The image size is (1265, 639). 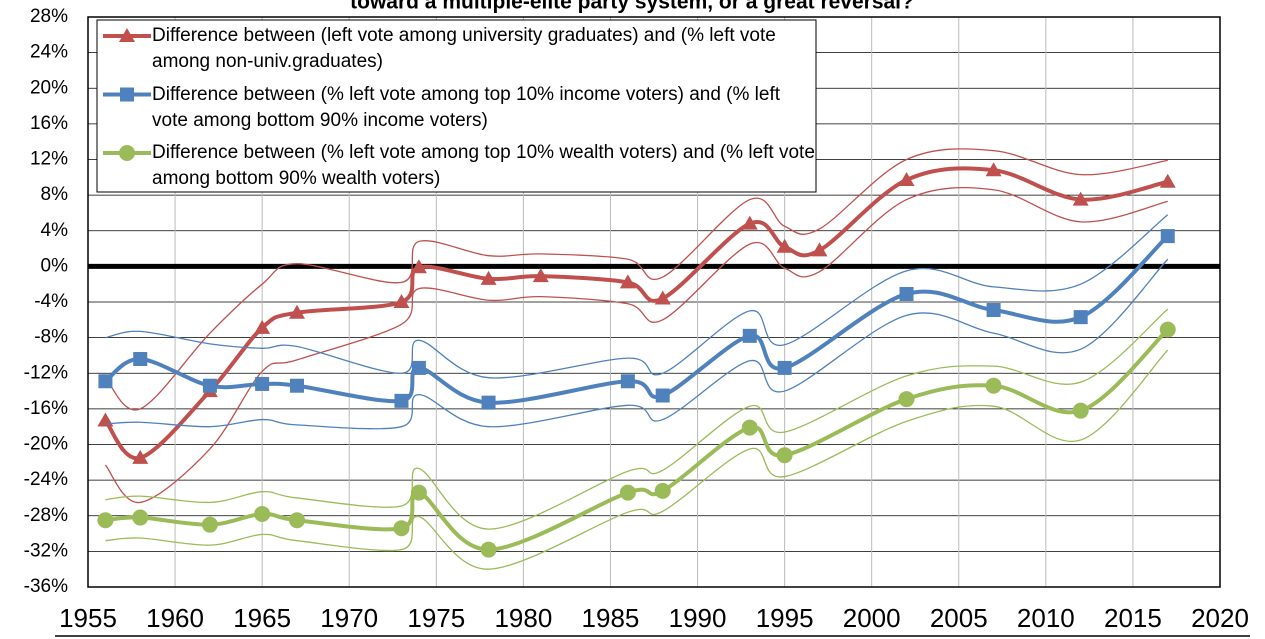 What do you see at coordinates (49, 52) in the screenshot?
I see `y-tick-label: 24%` at bounding box center [49, 52].